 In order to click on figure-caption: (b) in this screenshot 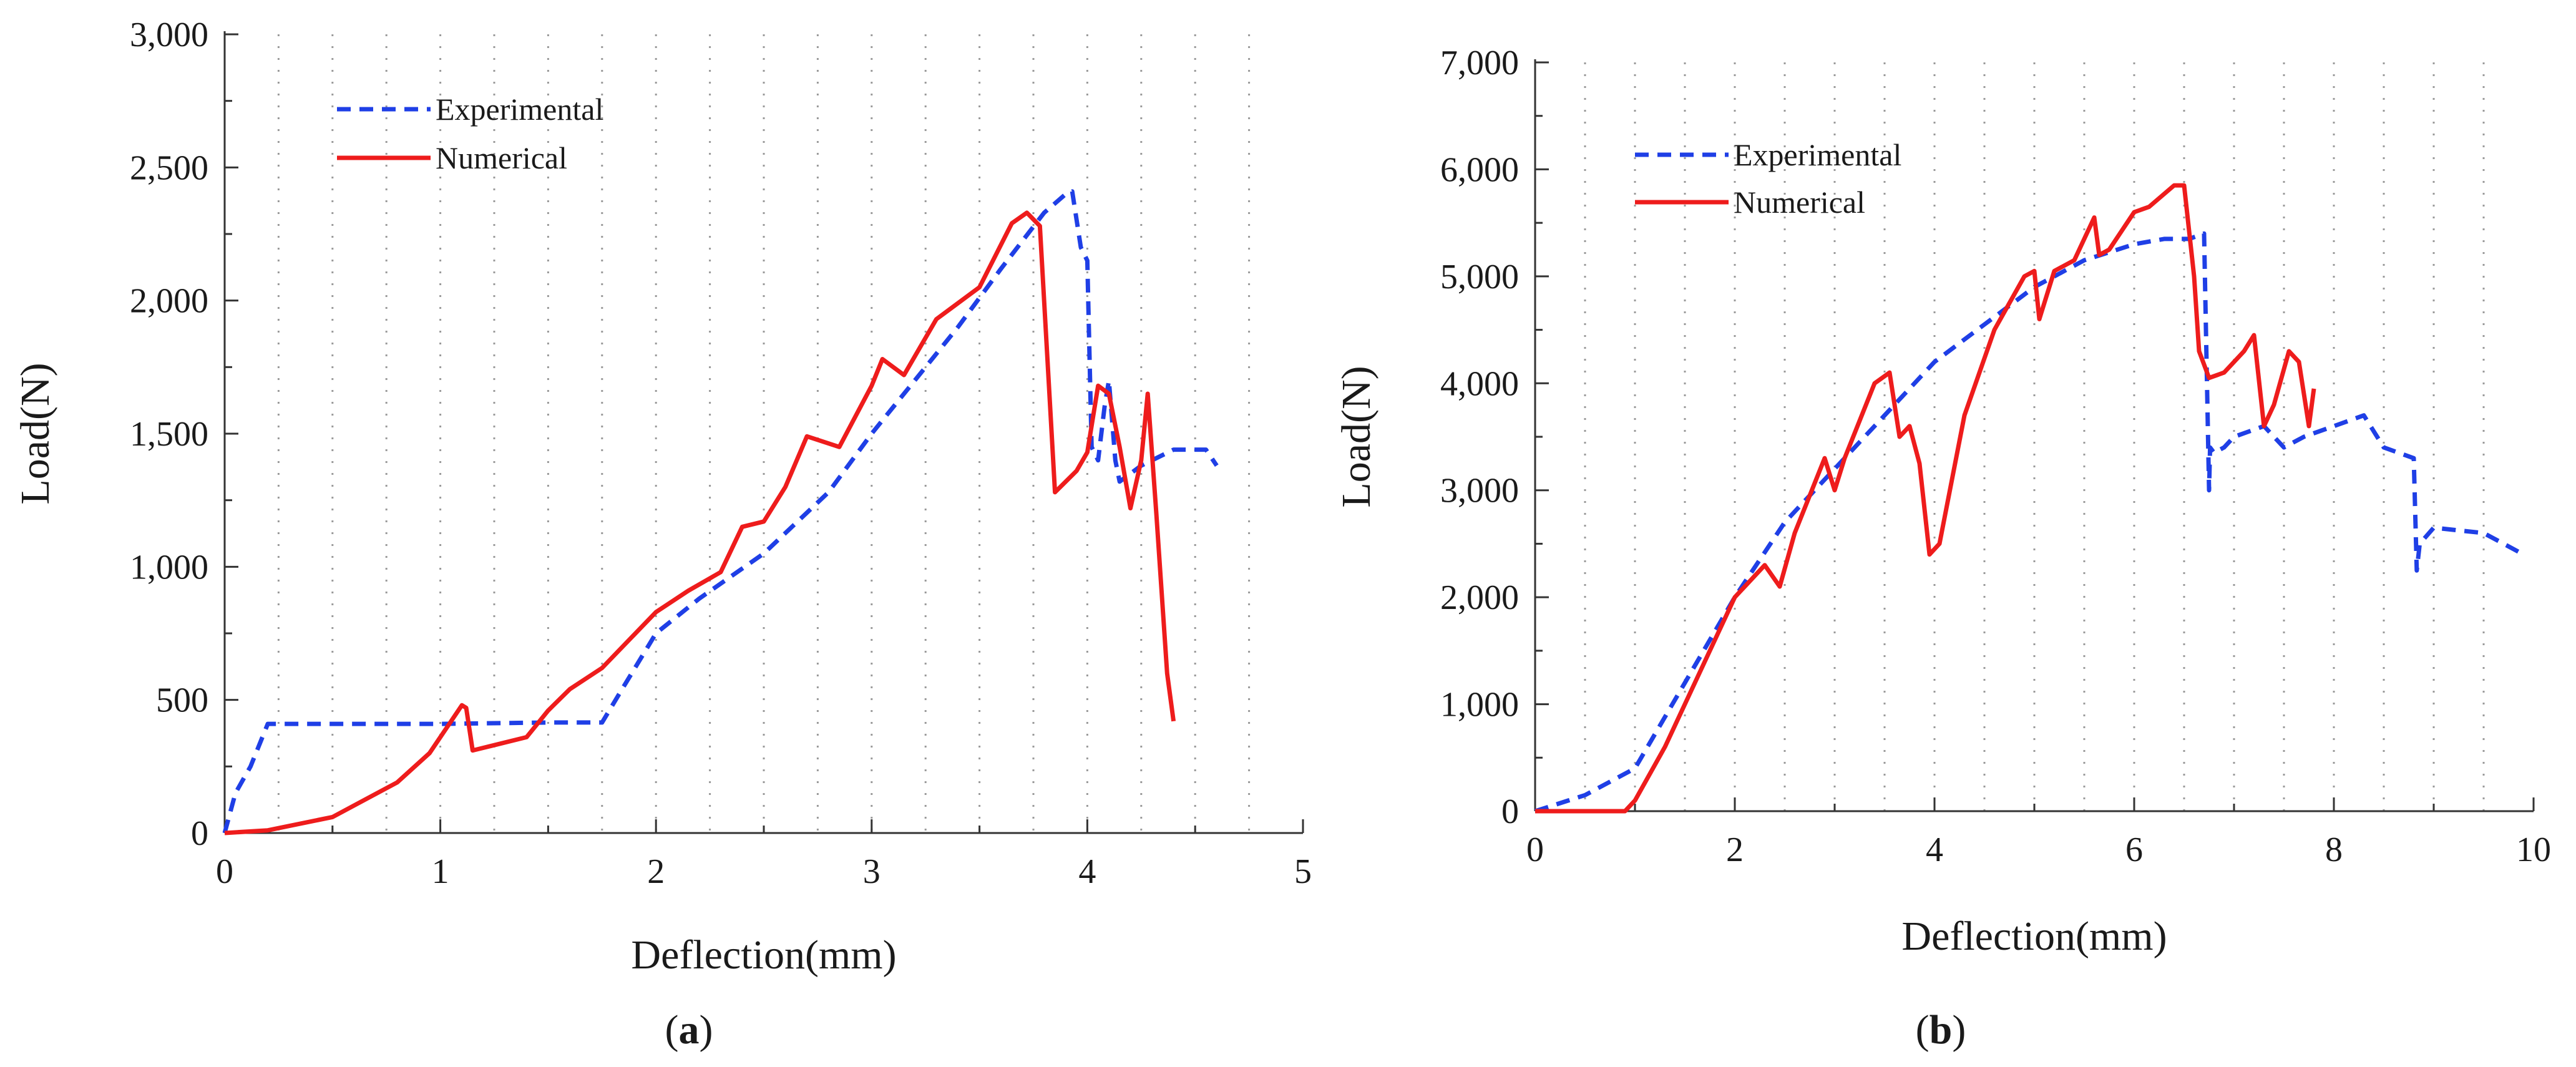, I will do `click(1941, 1030)`.